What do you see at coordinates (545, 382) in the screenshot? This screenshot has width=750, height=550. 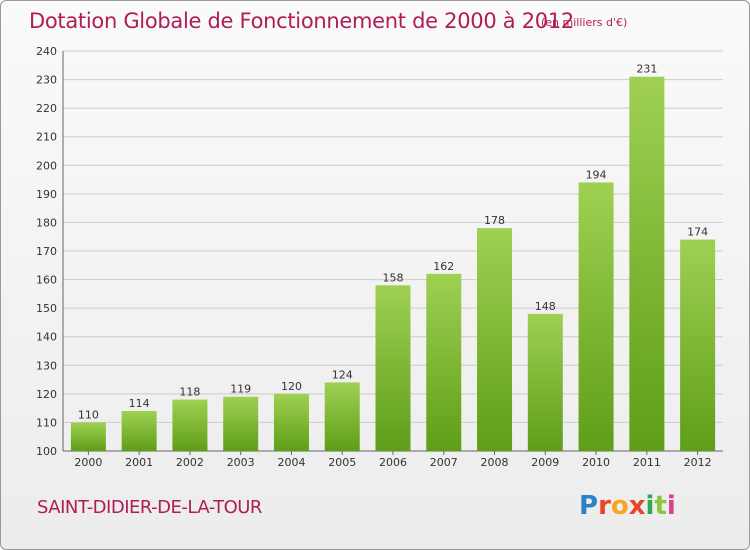 I see `bar-2009` at bounding box center [545, 382].